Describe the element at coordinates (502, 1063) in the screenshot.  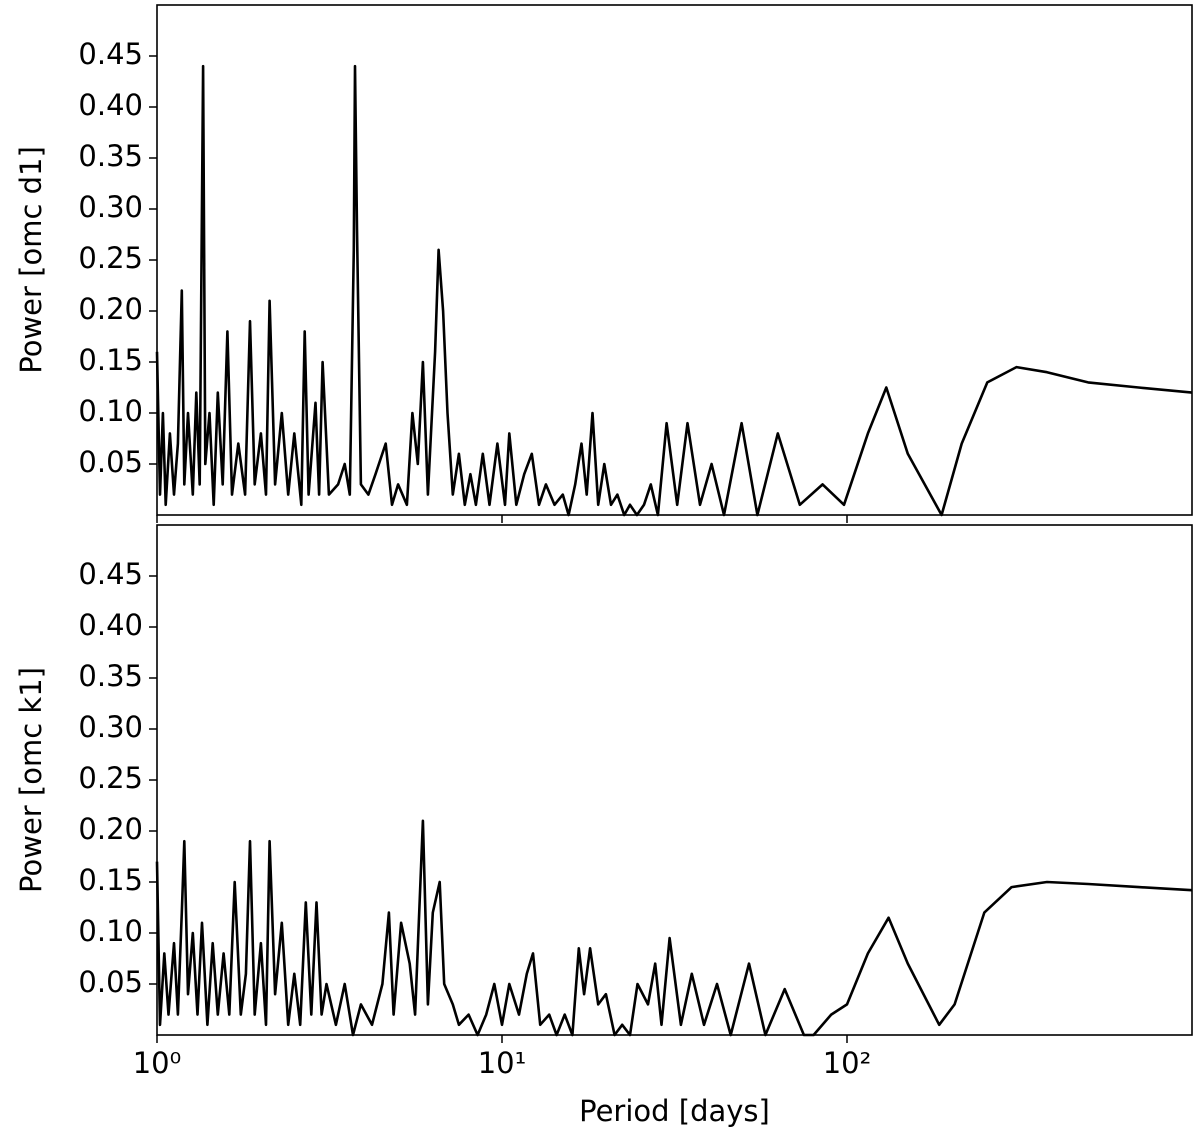
I see `x-tick-label: 10¹` at that location.